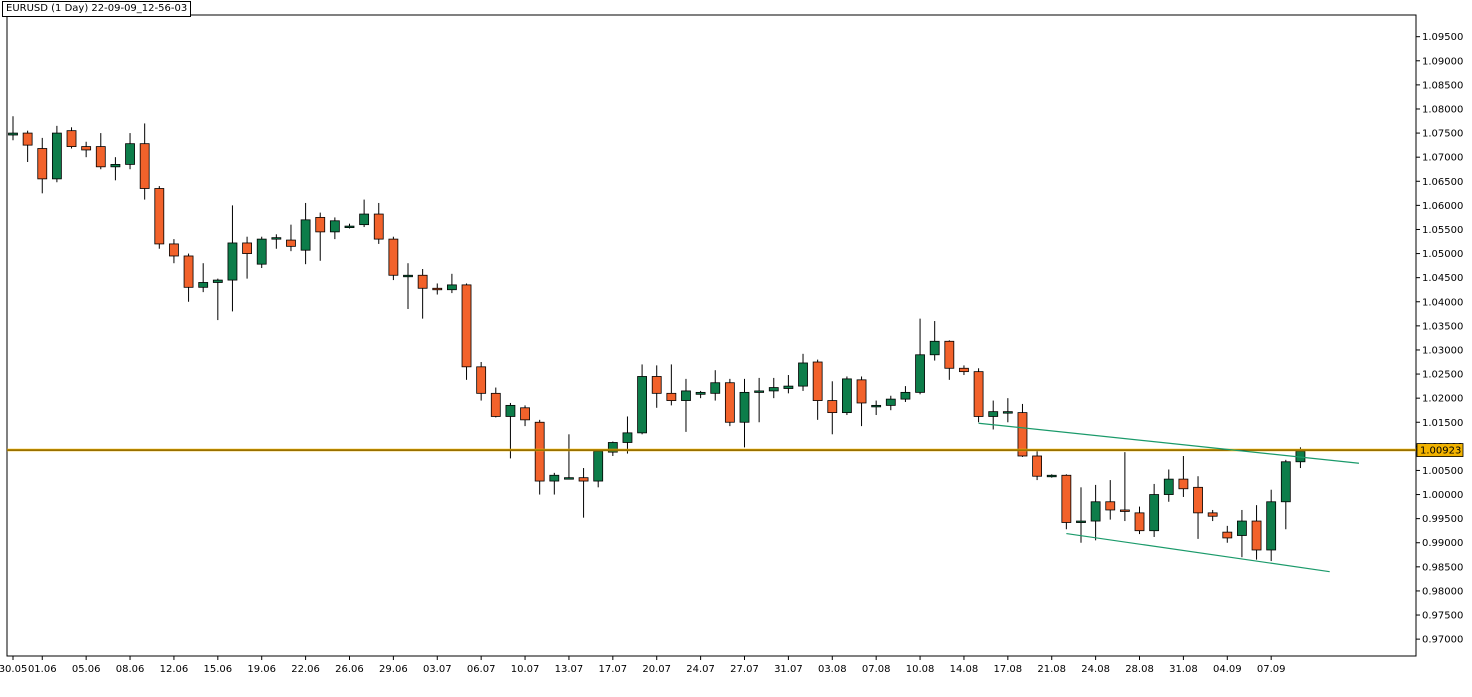  What do you see at coordinates (1442, 134) in the screenshot?
I see `y-tick-label: 1.07500` at bounding box center [1442, 134].